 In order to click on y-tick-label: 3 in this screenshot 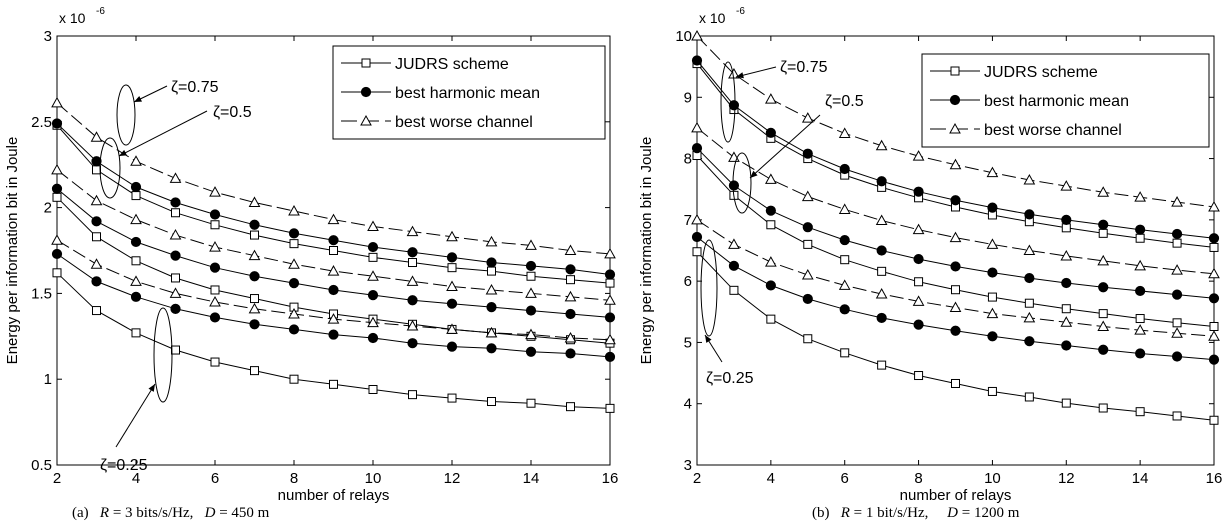, I will do `click(688, 465)`.